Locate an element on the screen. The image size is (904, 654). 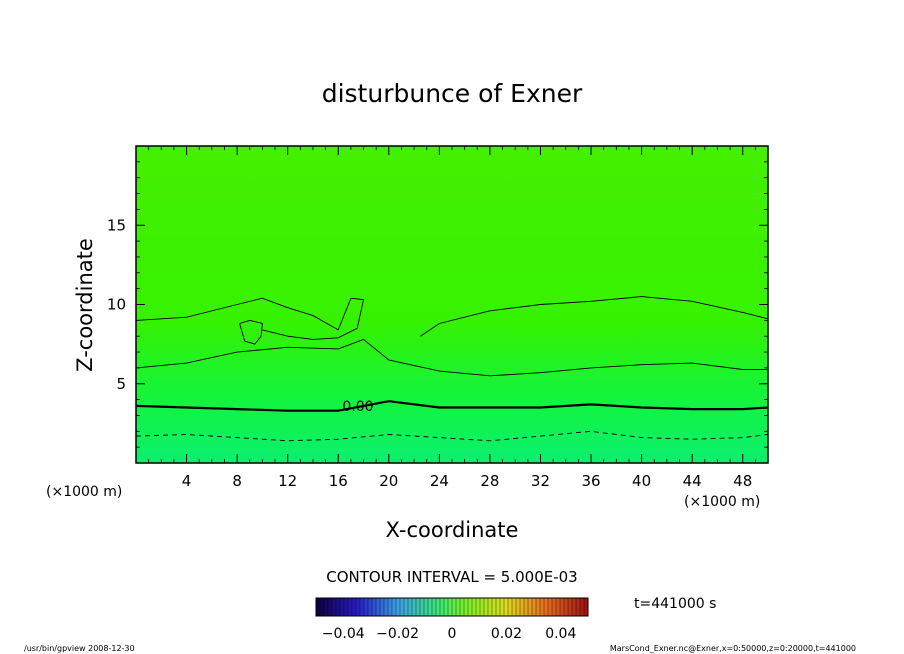
y-axis-unit-right: (×1000 m) is located at coordinates (722, 502).